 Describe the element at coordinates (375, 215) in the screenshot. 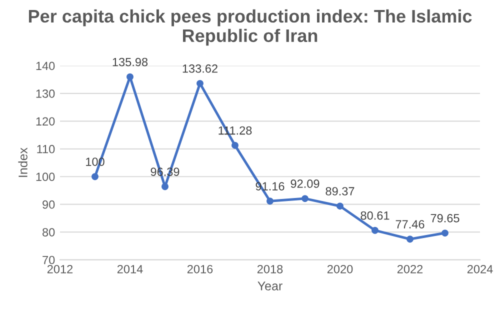

I see `data-label: 80.61` at that location.